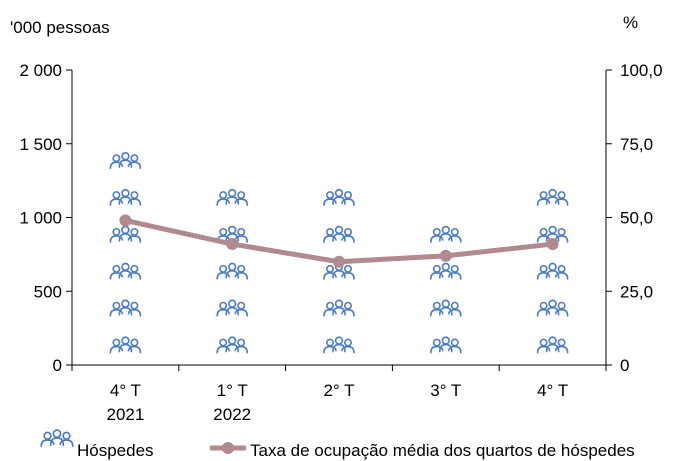 This screenshot has width=693, height=461. I want to click on right-tick-label: 50,0, so click(636, 218).